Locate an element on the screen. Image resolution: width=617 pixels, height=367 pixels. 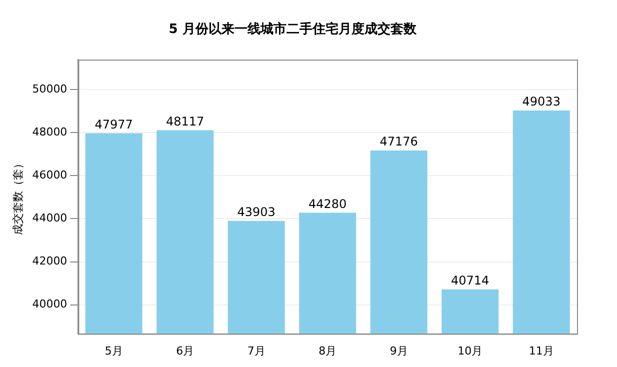
data-label: 48117 is located at coordinates (185, 121).